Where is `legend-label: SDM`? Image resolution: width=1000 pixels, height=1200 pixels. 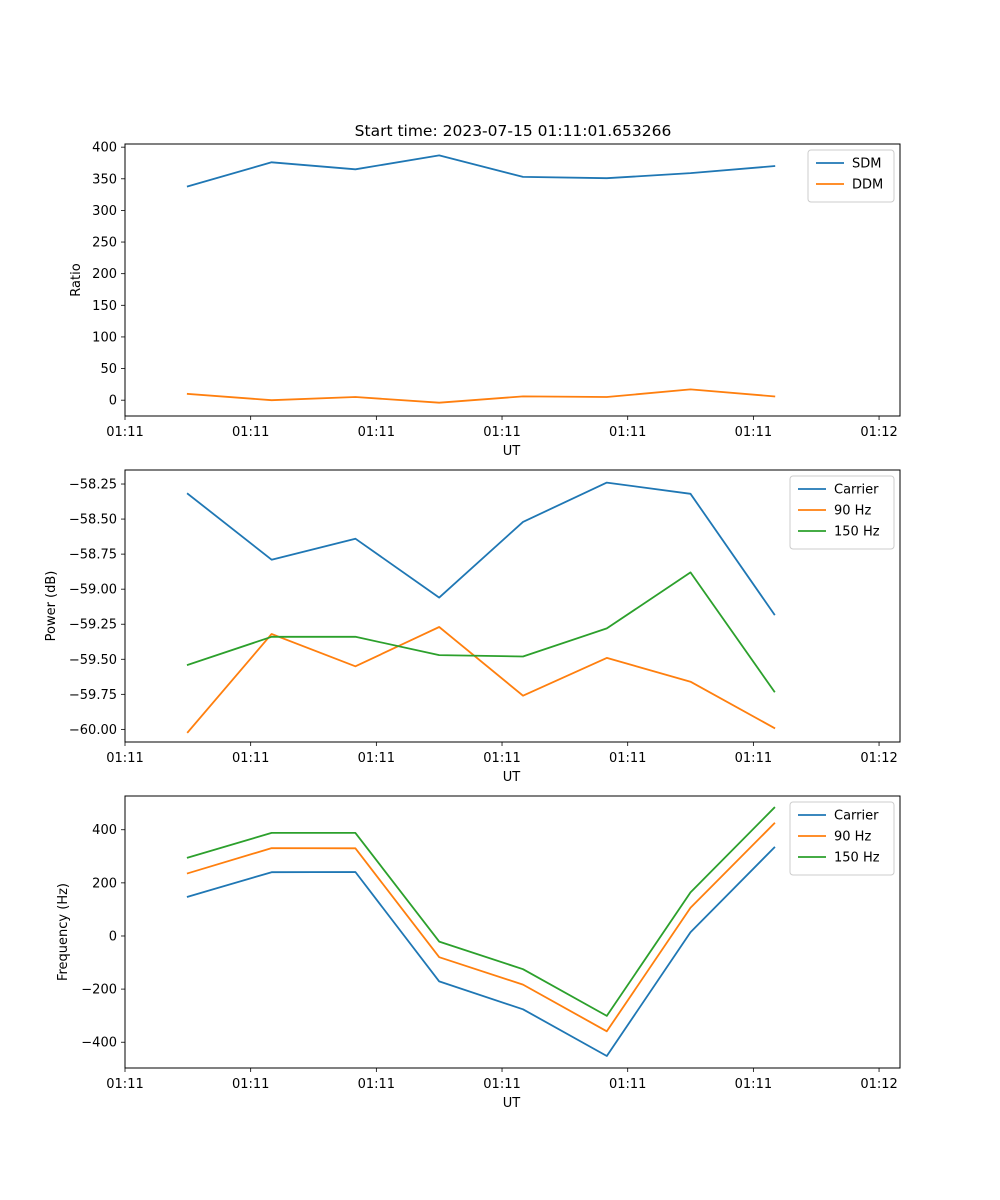 legend-label: SDM is located at coordinates (866, 164).